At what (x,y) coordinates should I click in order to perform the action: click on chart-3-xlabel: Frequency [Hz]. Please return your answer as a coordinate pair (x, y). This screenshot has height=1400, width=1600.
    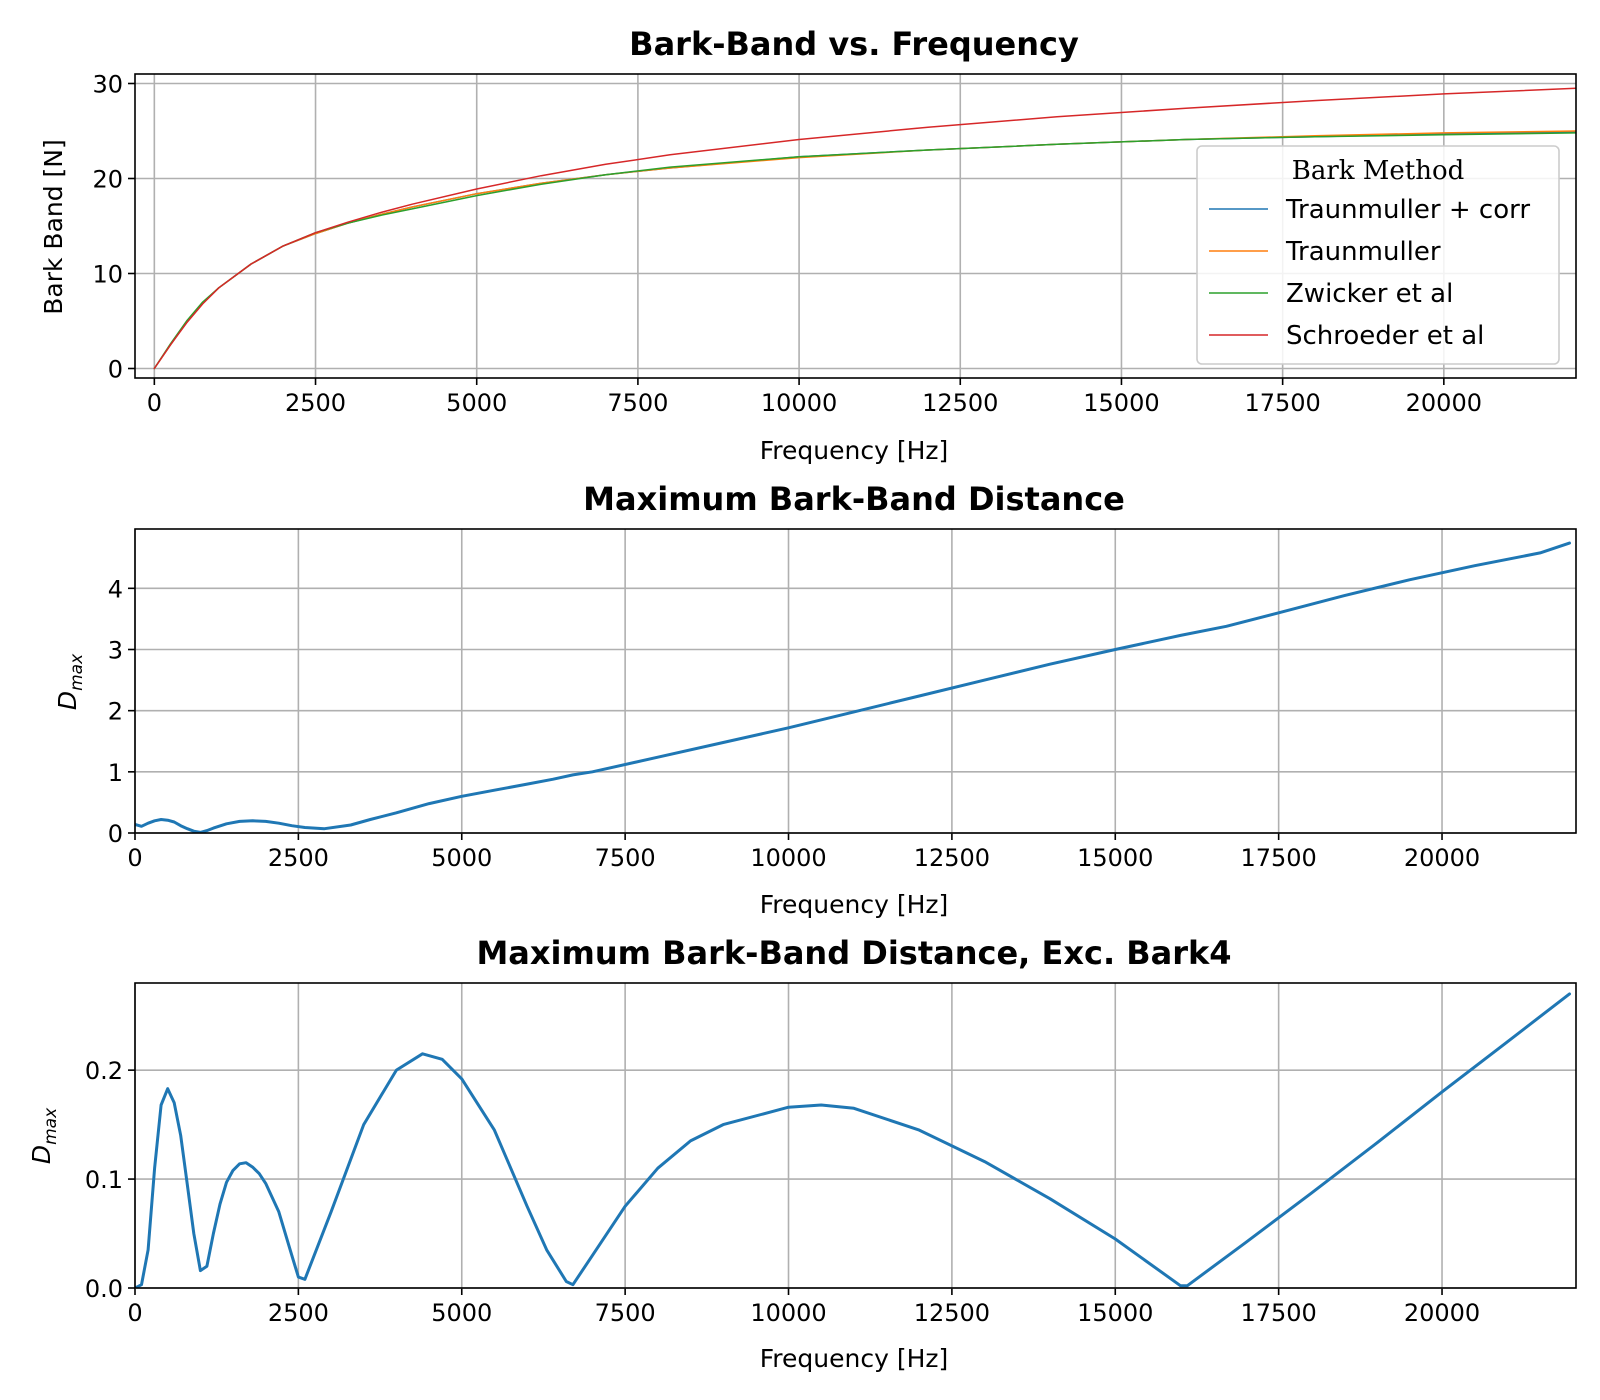
    Looking at the image, I should click on (854, 1358).